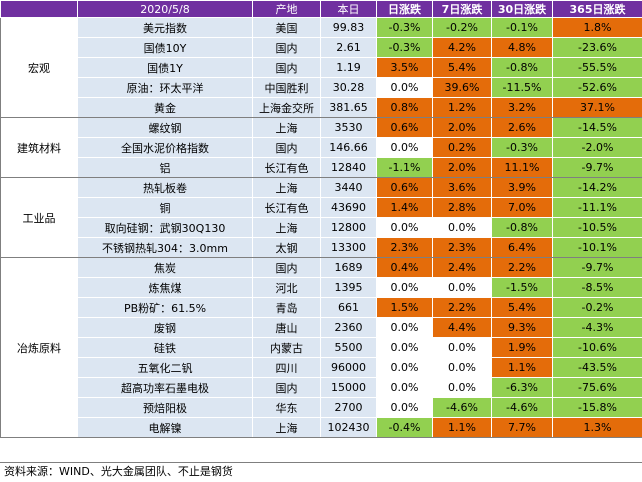 The height and width of the screenshot is (482, 642). I want to click on change-365d: -10.1%, so click(597, 247).